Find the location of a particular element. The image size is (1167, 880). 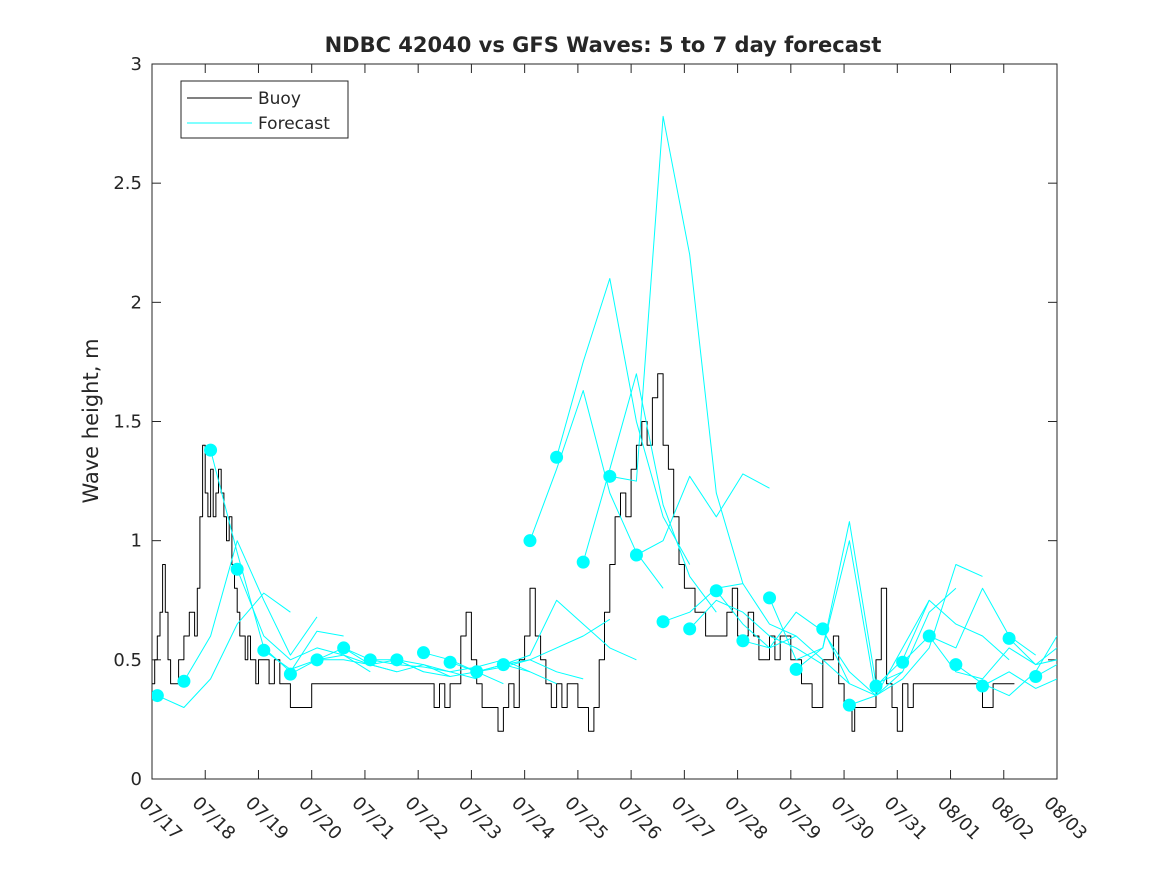

x-tick-label: 07/23 is located at coordinates (480, 819).